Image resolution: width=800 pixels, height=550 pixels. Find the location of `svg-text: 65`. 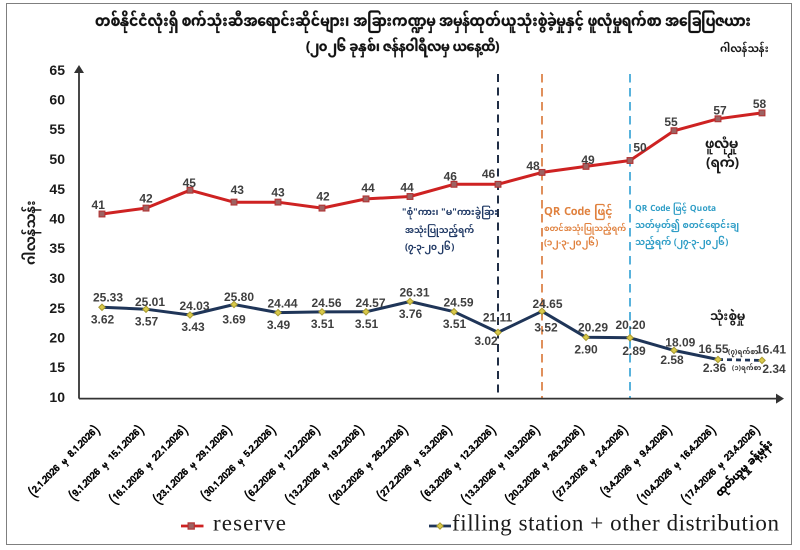

svg-text: 65 is located at coordinates (57, 70).